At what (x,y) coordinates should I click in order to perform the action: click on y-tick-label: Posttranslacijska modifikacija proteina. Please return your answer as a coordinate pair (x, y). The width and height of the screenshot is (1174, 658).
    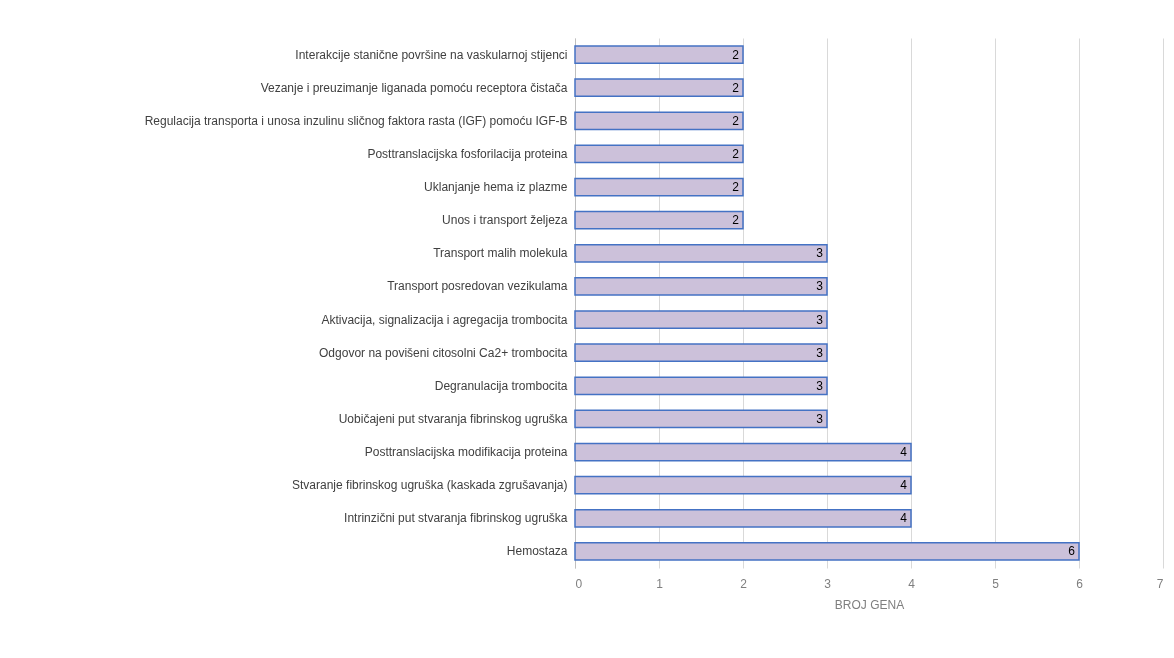
    Looking at the image, I should click on (466, 452).